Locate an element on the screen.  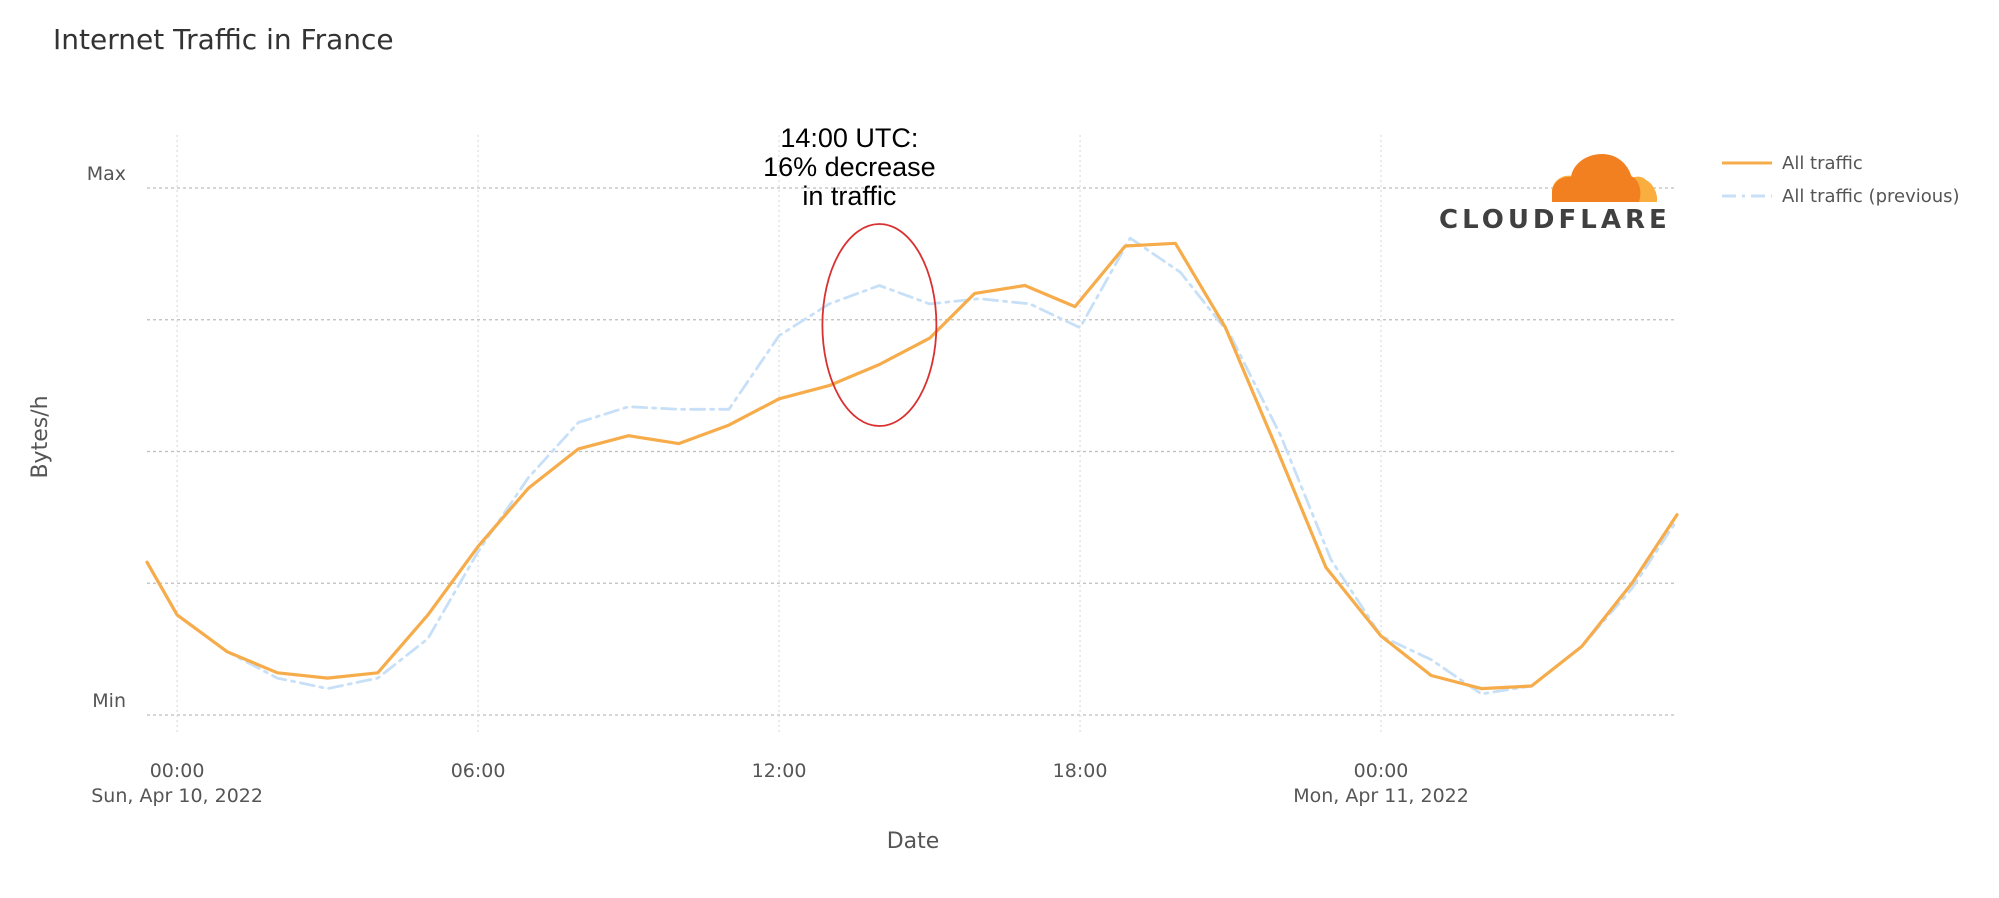
logo-wordmark: CLOUDFLARE is located at coordinates (1555, 220).